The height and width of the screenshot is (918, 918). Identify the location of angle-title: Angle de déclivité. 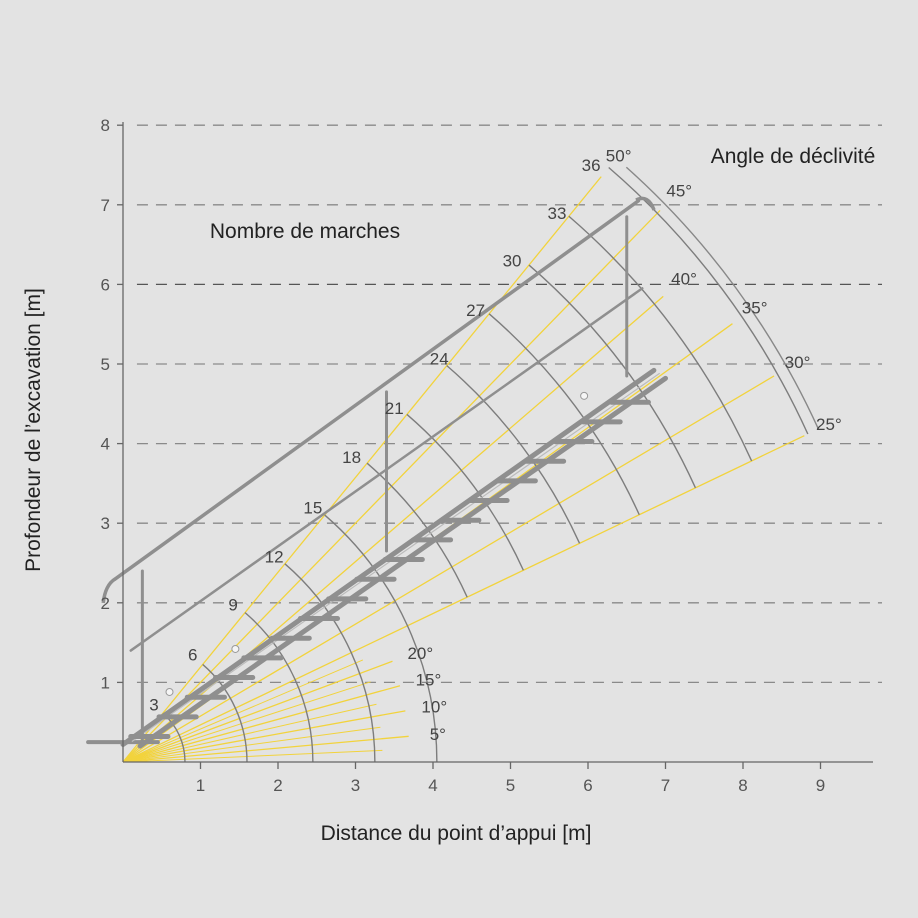
(793, 156).